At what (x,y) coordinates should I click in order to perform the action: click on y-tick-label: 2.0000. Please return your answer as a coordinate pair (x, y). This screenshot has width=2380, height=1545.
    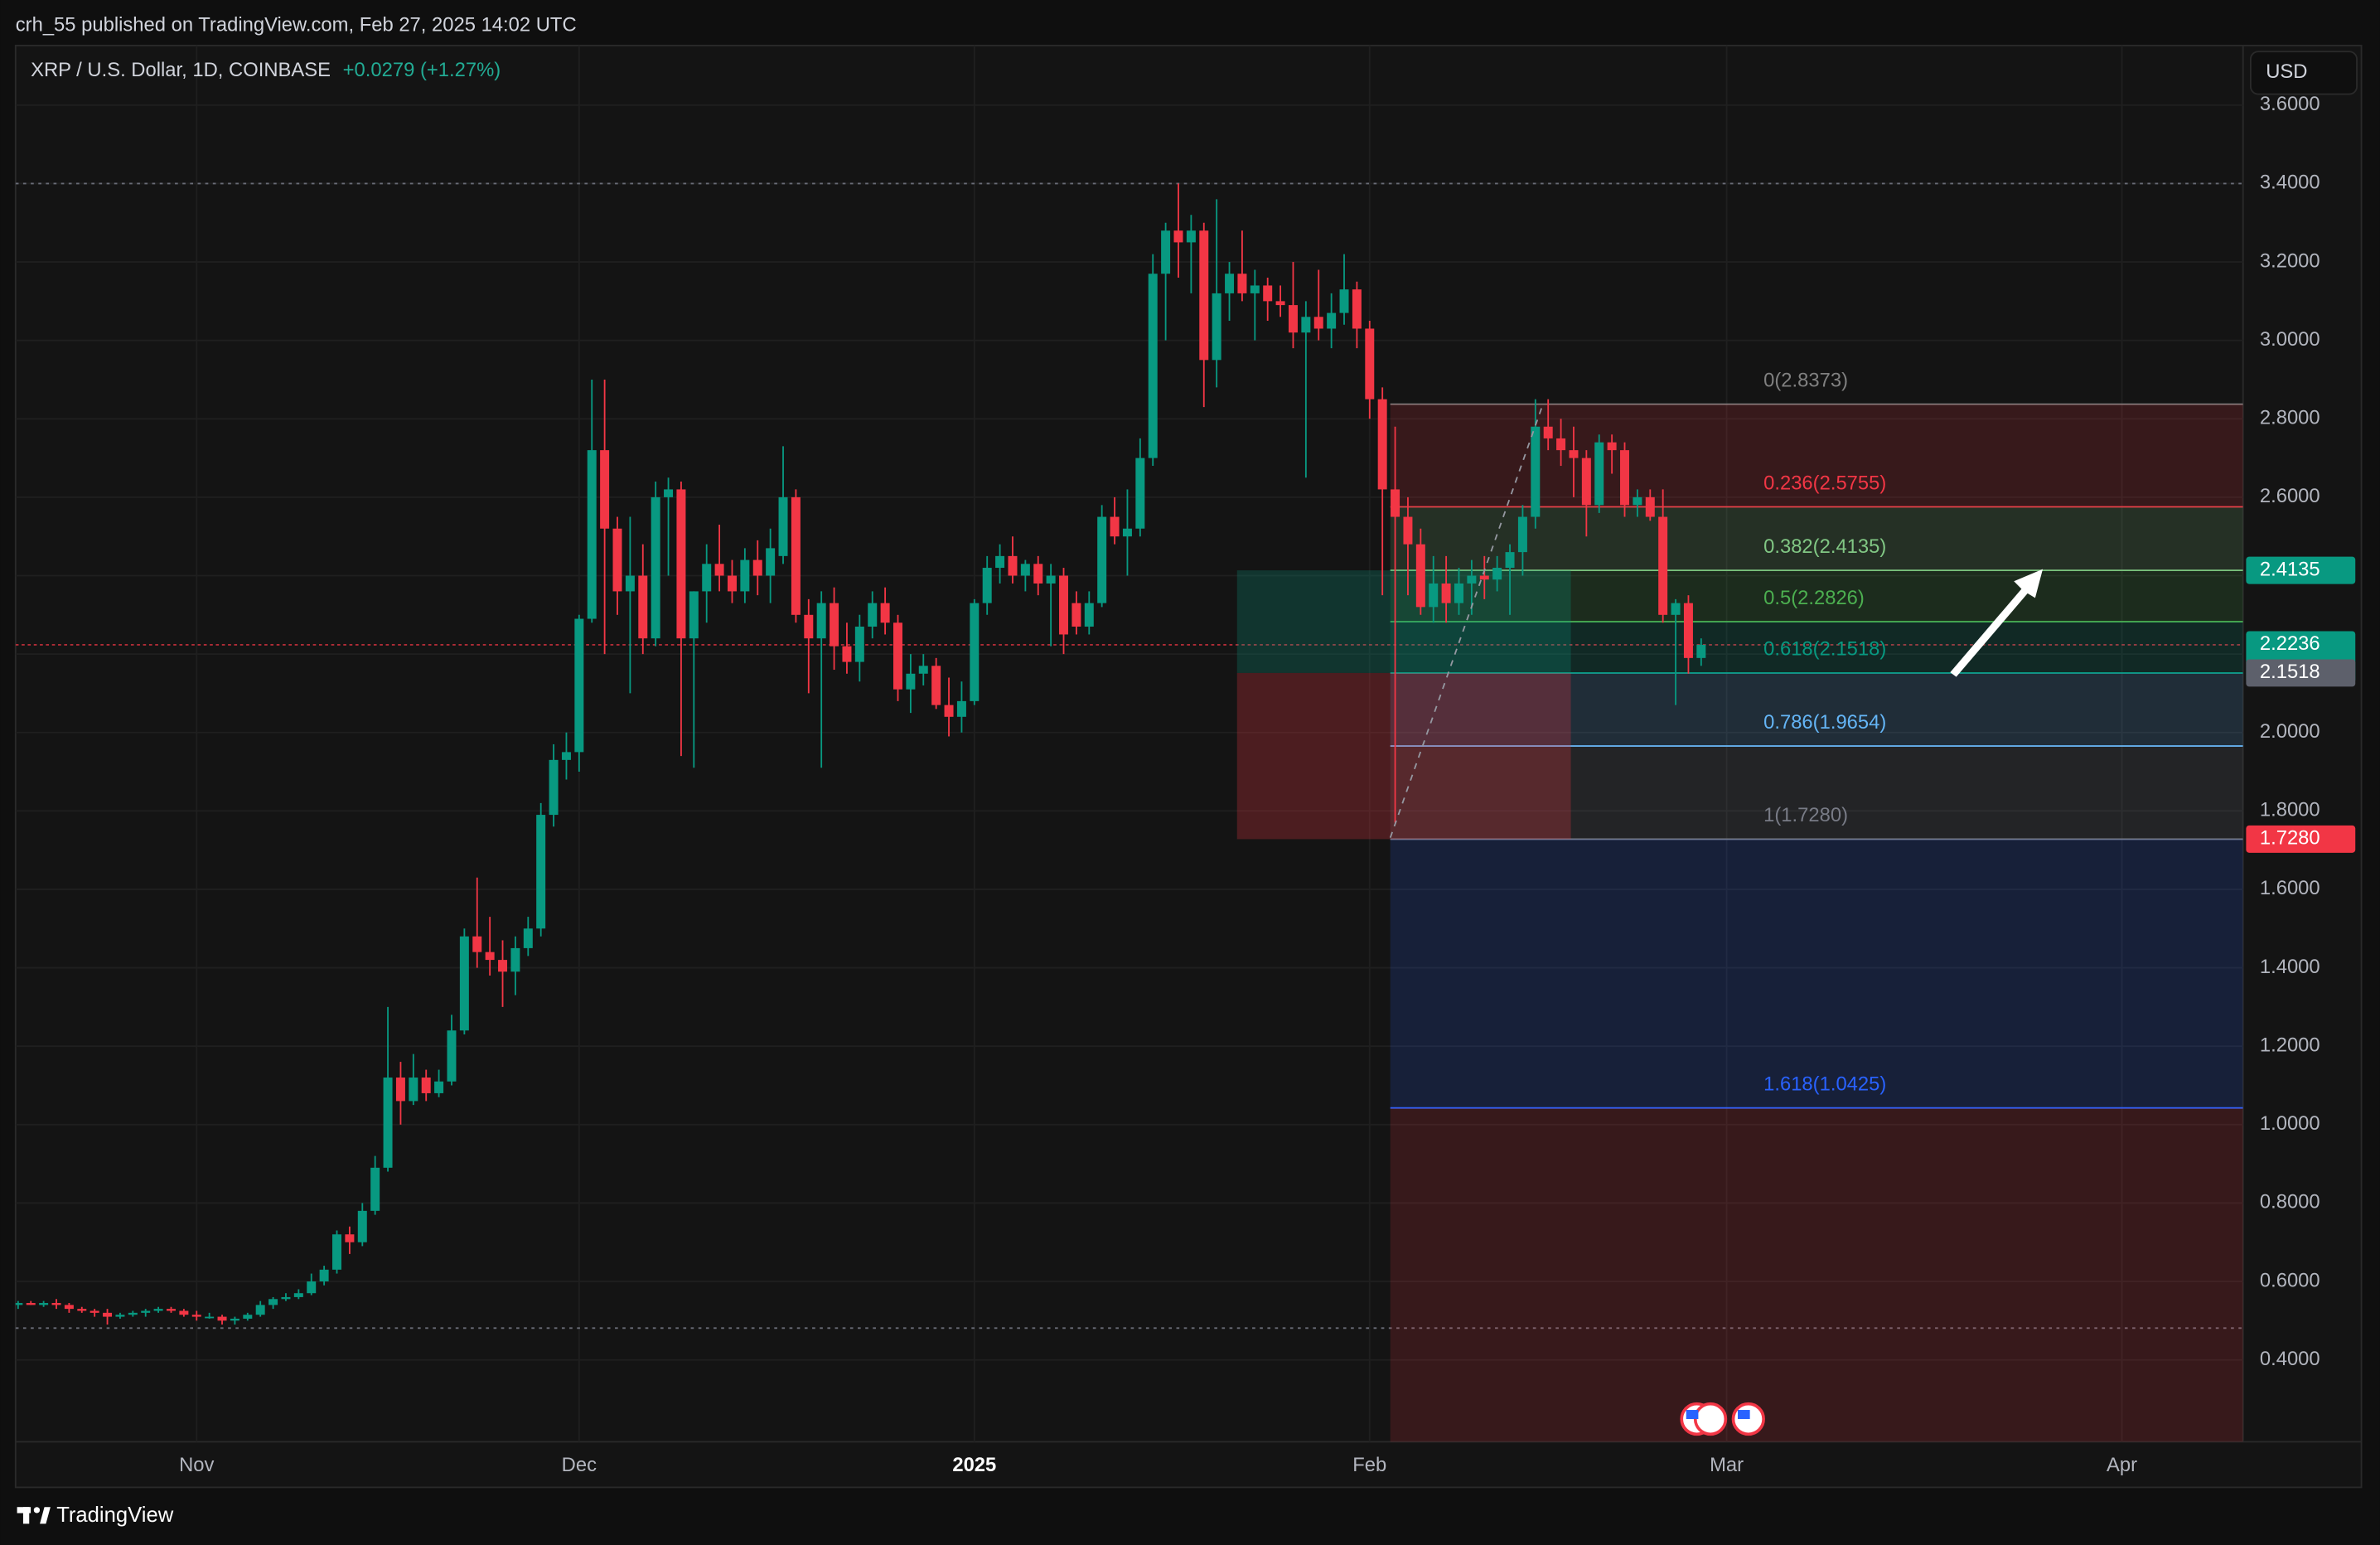
    Looking at the image, I should click on (2290, 732).